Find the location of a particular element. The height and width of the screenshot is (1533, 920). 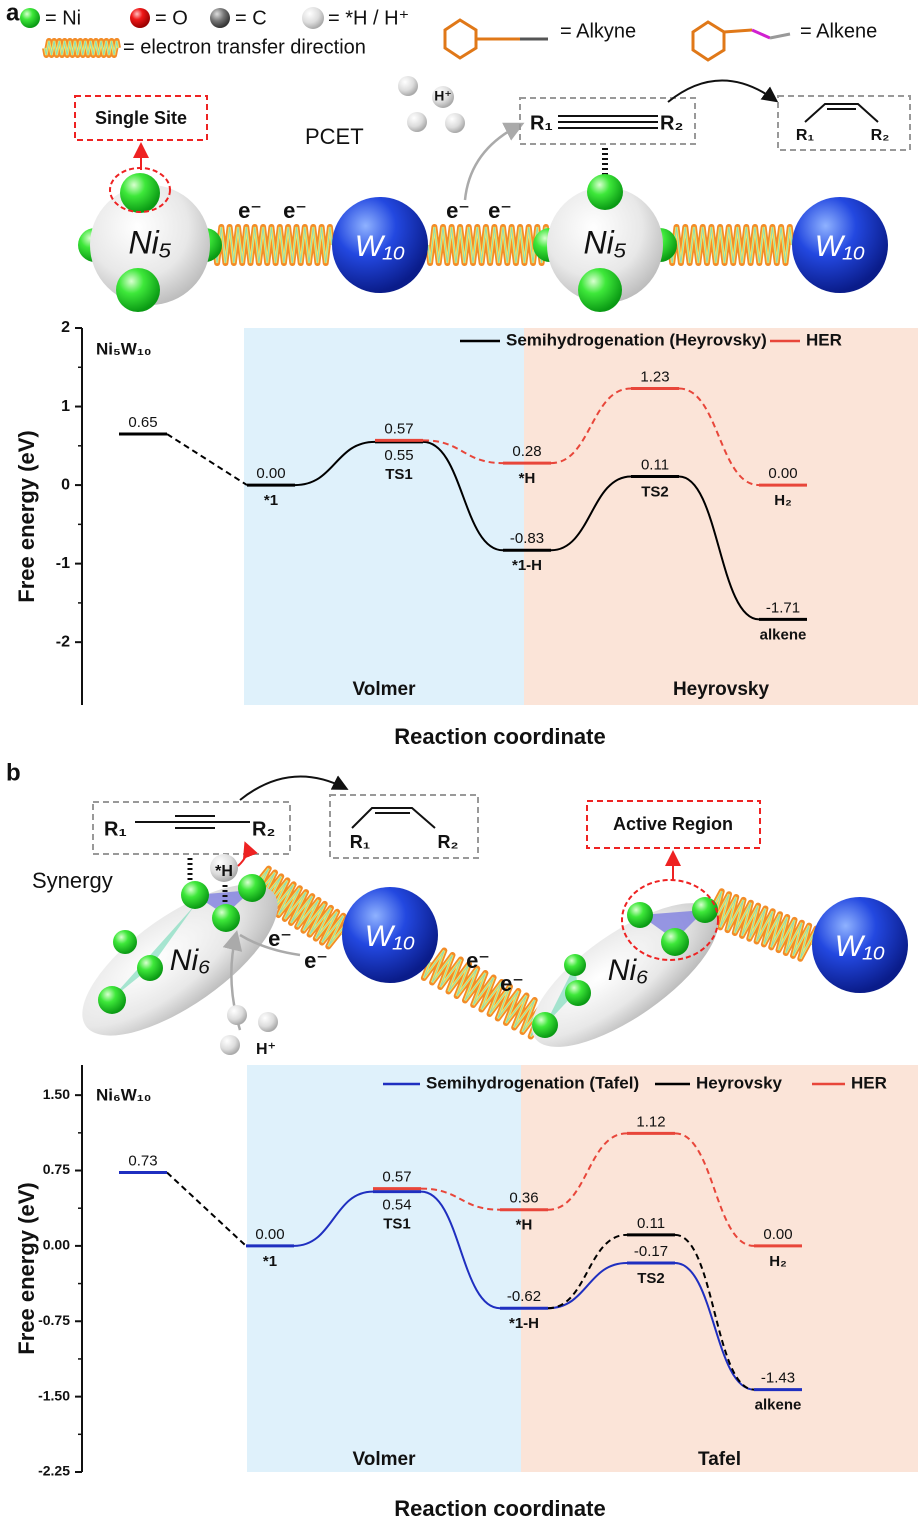

key-label: = electron transfer direction is located at coordinates (244, 47).